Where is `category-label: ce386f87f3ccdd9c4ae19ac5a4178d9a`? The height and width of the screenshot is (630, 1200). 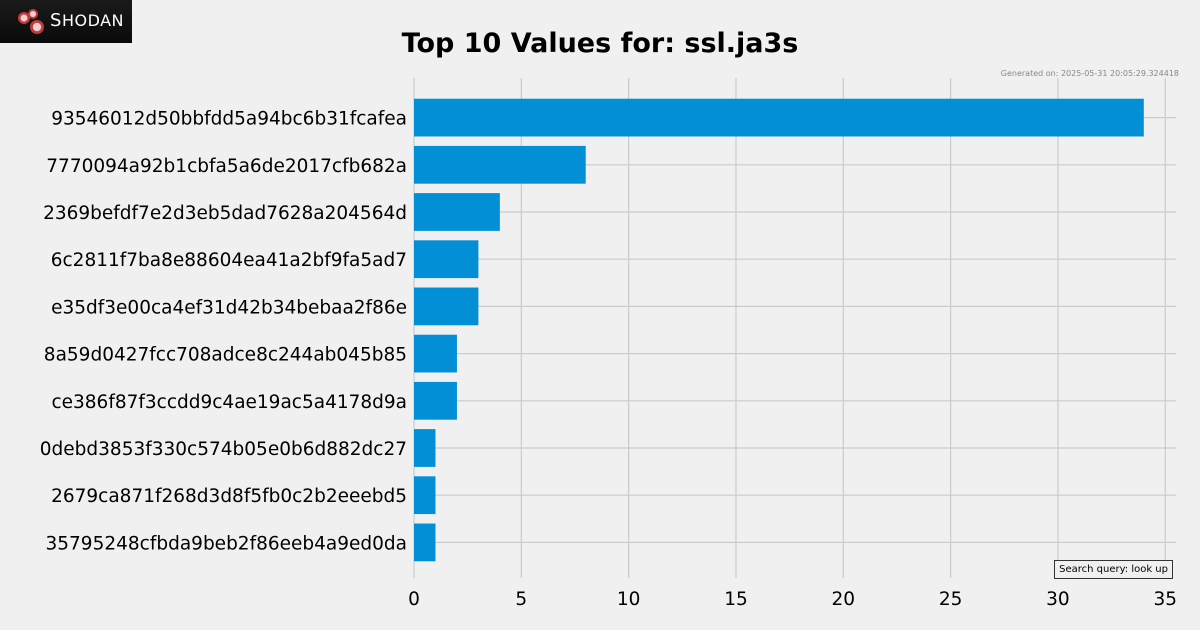 category-label: ce386f87f3ccdd9c4ae19ac5a4178d9a is located at coordinates (229, 402).